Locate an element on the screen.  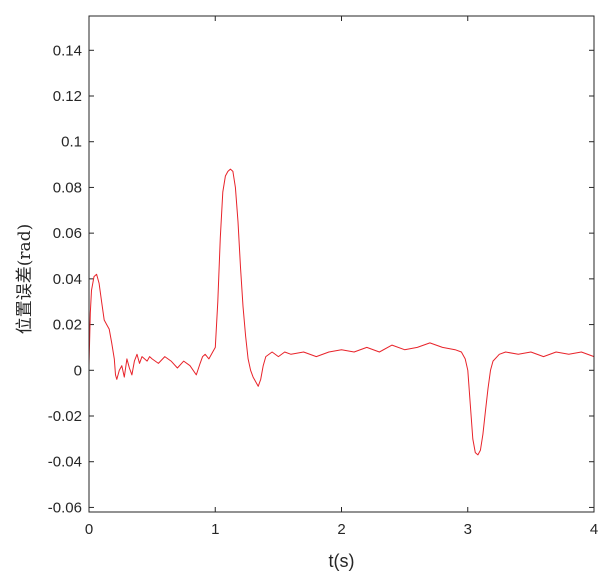
x-axis-title: t(s) is located at coordinates (342, 561).